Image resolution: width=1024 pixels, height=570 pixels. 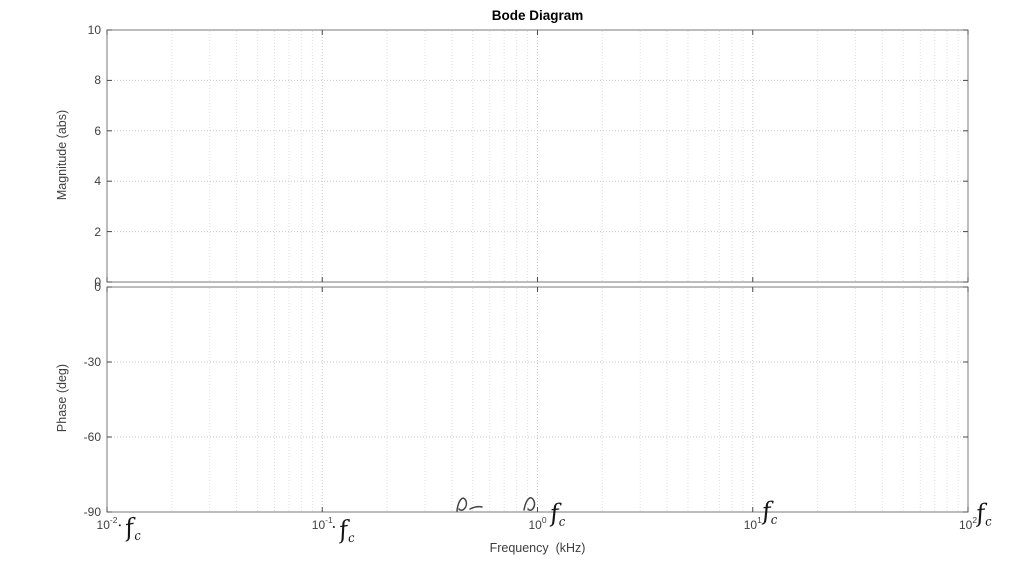 I want to click on x-tick-label: 10², so click(x=968, y=523).